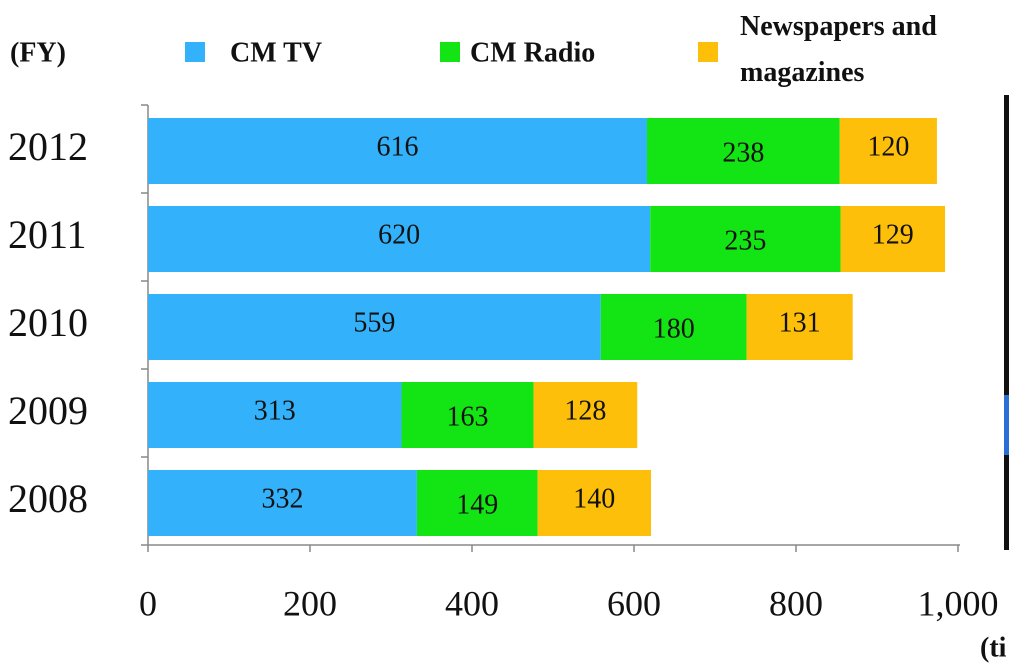 This screenshot has width=1009, height=668. Describe the element at coordinates (472, 603) in the screenshot. I see `x-tick-label: 400` at that location.